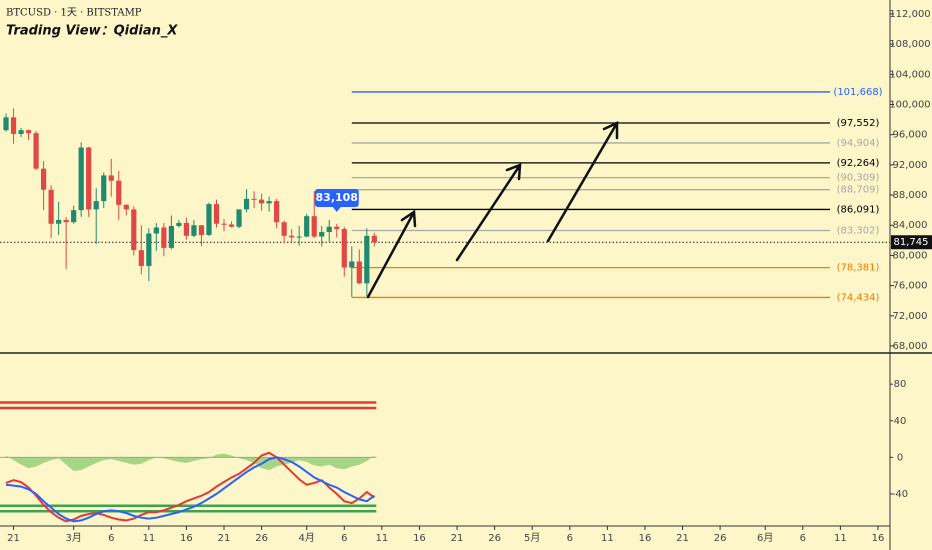 The height and width of the screenshot is (550, 932). I want to click on y-tick-label: 96,000, so click(910, 135).